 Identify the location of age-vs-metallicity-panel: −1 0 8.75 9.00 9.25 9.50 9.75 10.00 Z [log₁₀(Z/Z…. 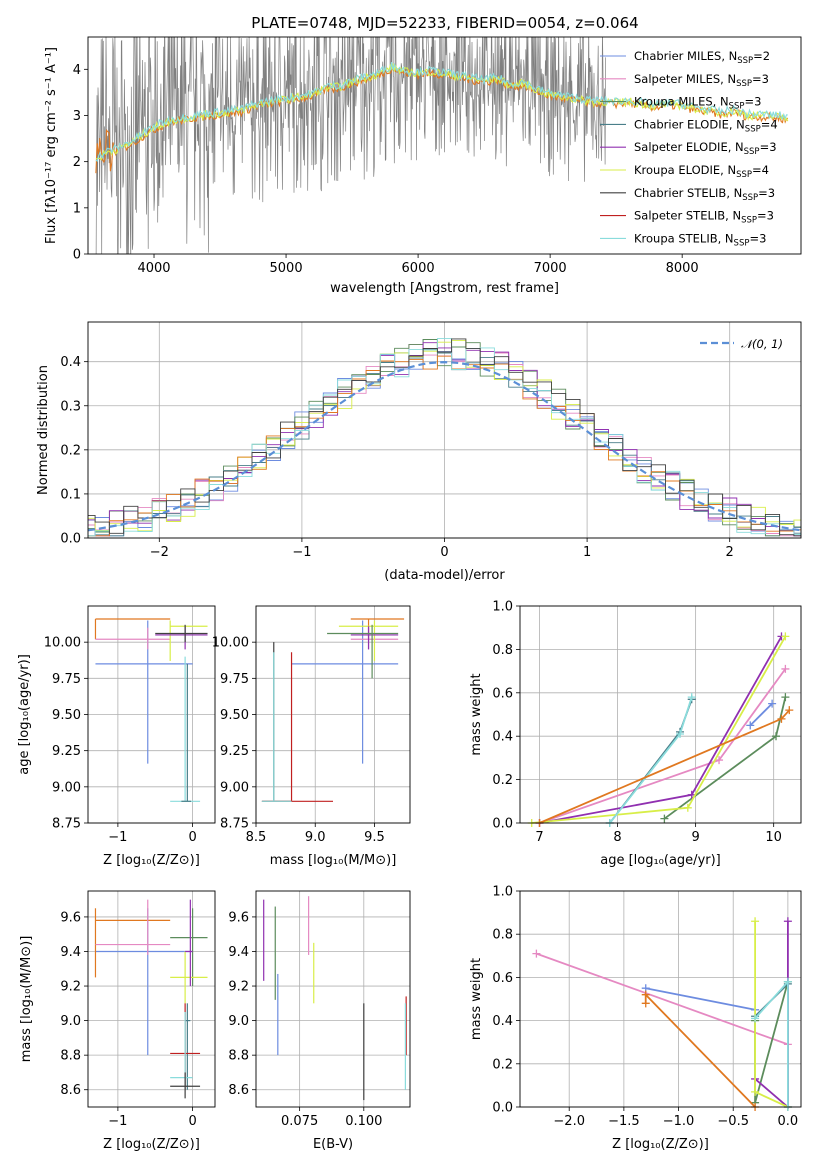
(116, 736).